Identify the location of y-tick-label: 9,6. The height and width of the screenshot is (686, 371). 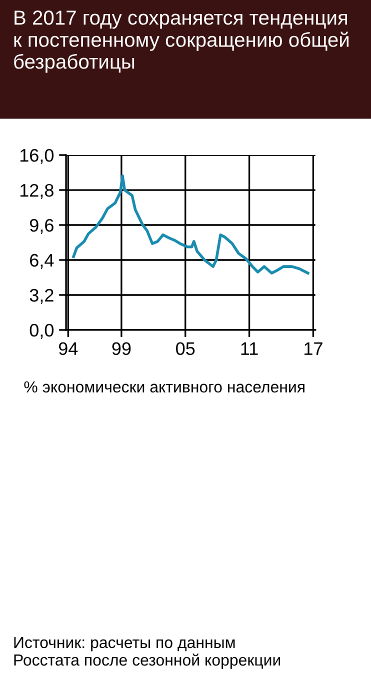
(42, 226).